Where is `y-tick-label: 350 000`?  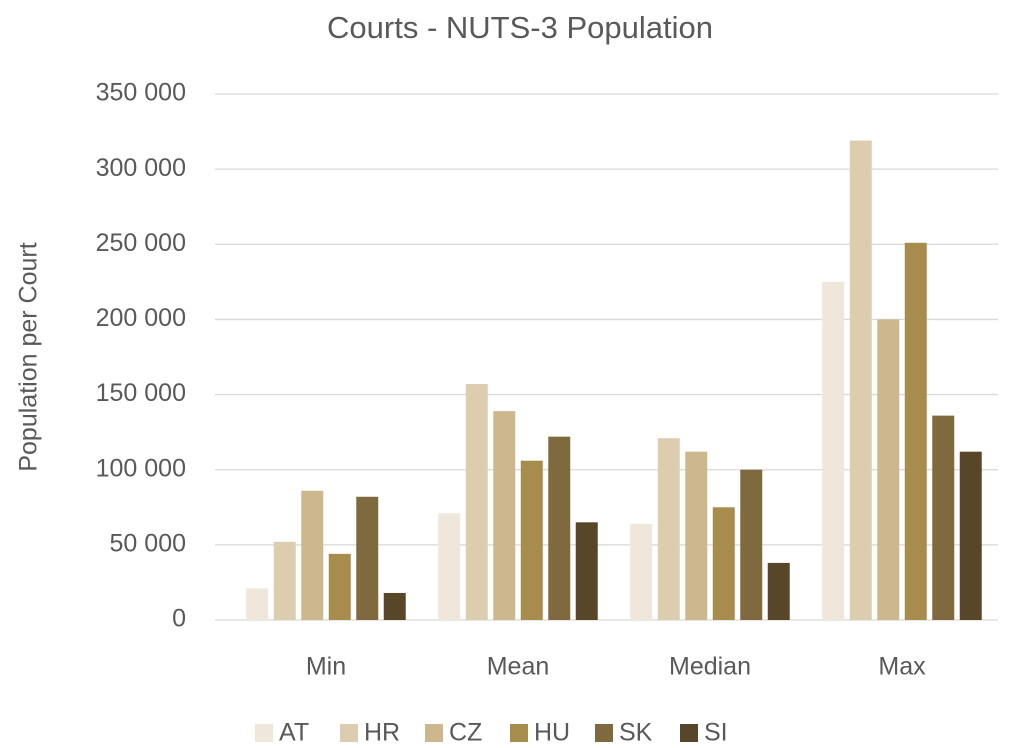 y-tick-label: 350 000 is located at coordinates (141, 93).